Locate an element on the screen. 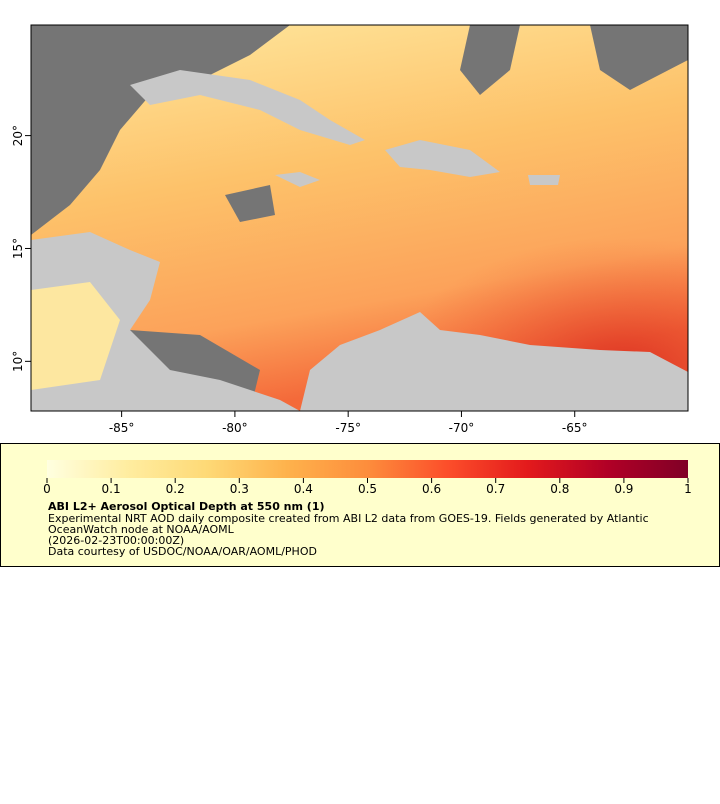 The height and width of the screenshot is (804, 720). y-tick-label: 20° is located at coordinates (18, 135).